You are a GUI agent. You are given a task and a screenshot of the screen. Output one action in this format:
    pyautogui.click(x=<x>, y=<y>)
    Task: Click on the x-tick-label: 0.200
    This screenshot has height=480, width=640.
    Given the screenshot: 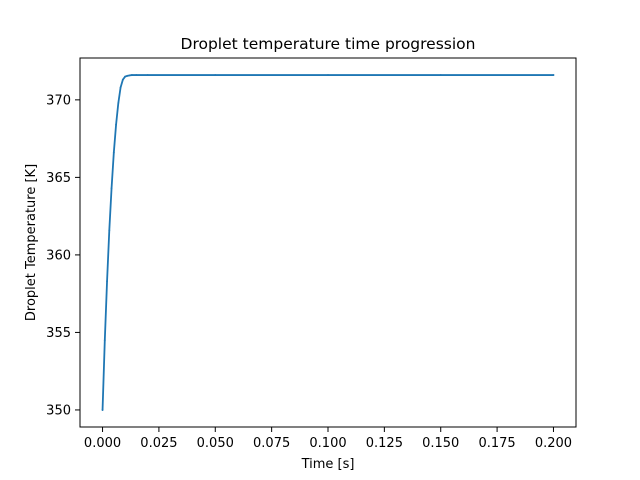 What is the action you would take?
    pyautogui.click(x=553, y=443)
    